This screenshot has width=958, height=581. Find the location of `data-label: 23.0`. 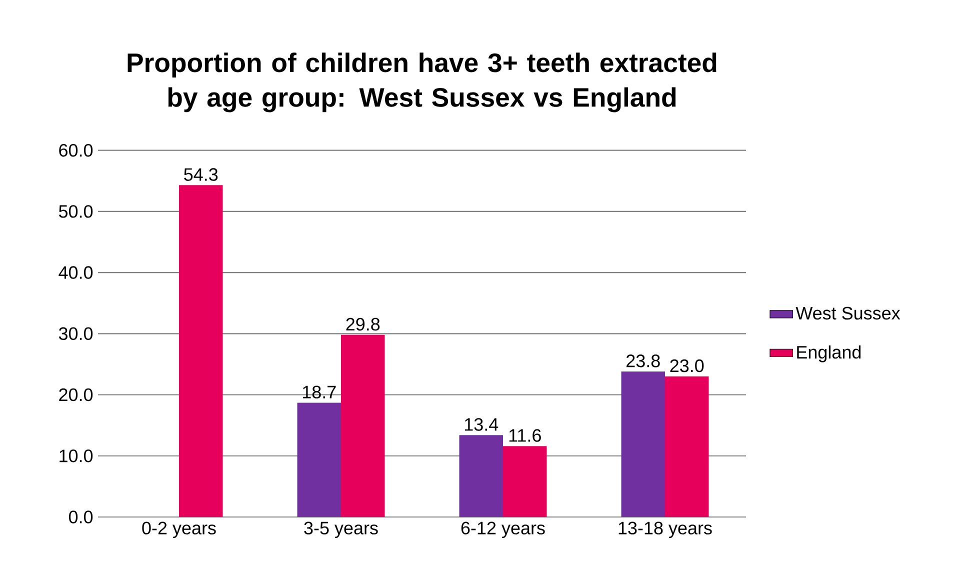

data-label: 23.0 is located at coordinates (687, 365).